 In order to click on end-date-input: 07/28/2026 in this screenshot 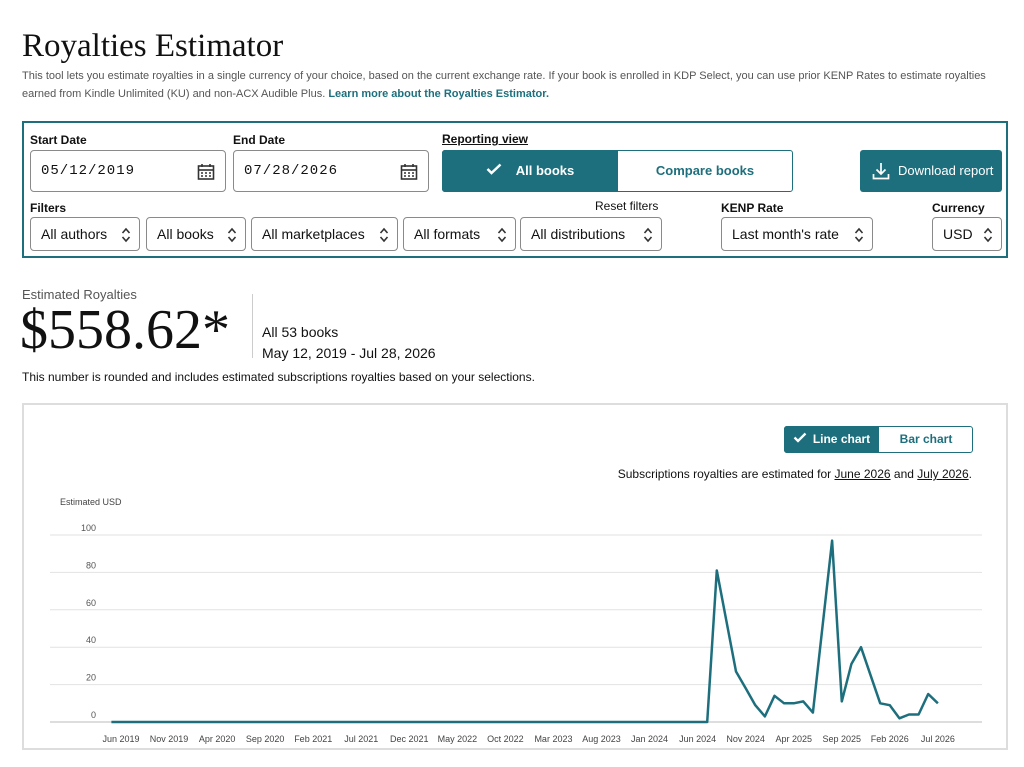, I will do `click(331, 171)`.